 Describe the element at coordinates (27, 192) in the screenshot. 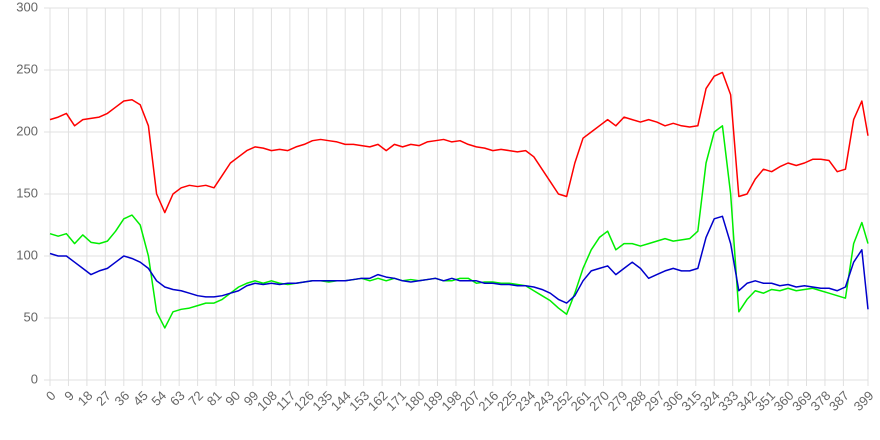

I see `y-tick-label: 150` at that location.